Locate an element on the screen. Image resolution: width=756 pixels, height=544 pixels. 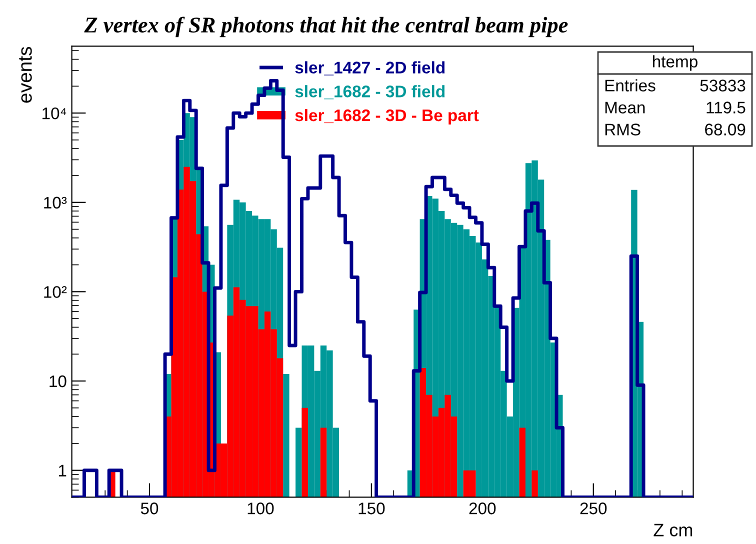
y-tick-label: 10² is located at coordinates (55, 292).